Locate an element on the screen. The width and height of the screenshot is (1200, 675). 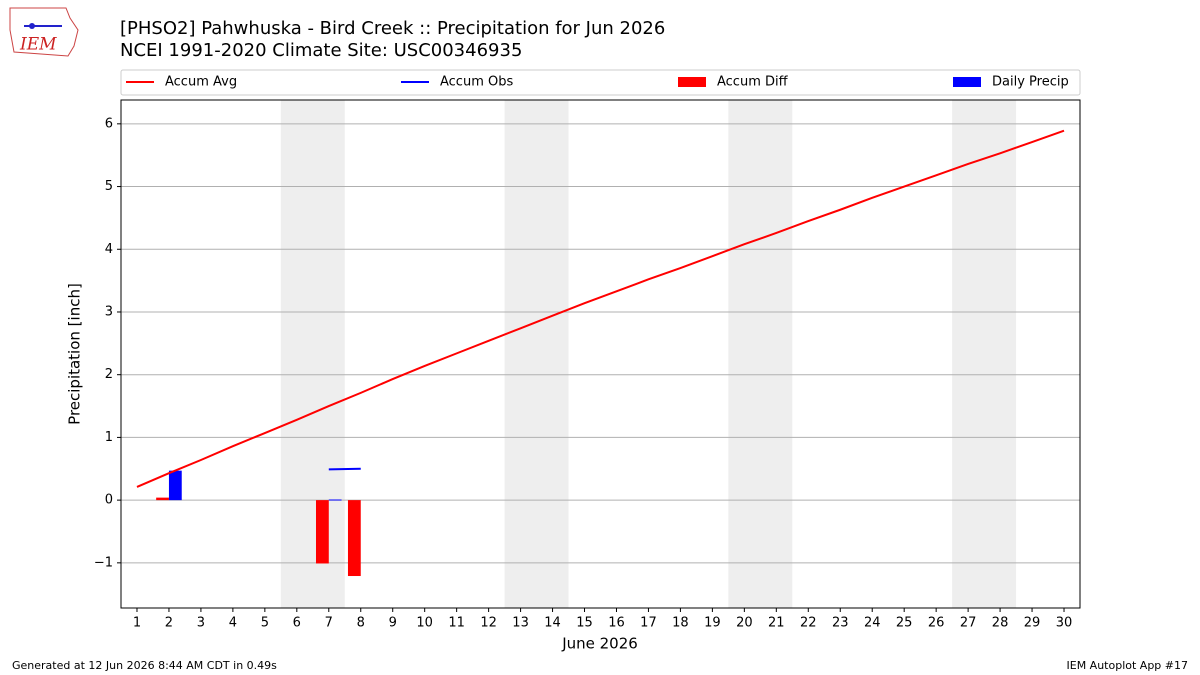
x-tick-label: 11 is located at coordinates (456, 623).